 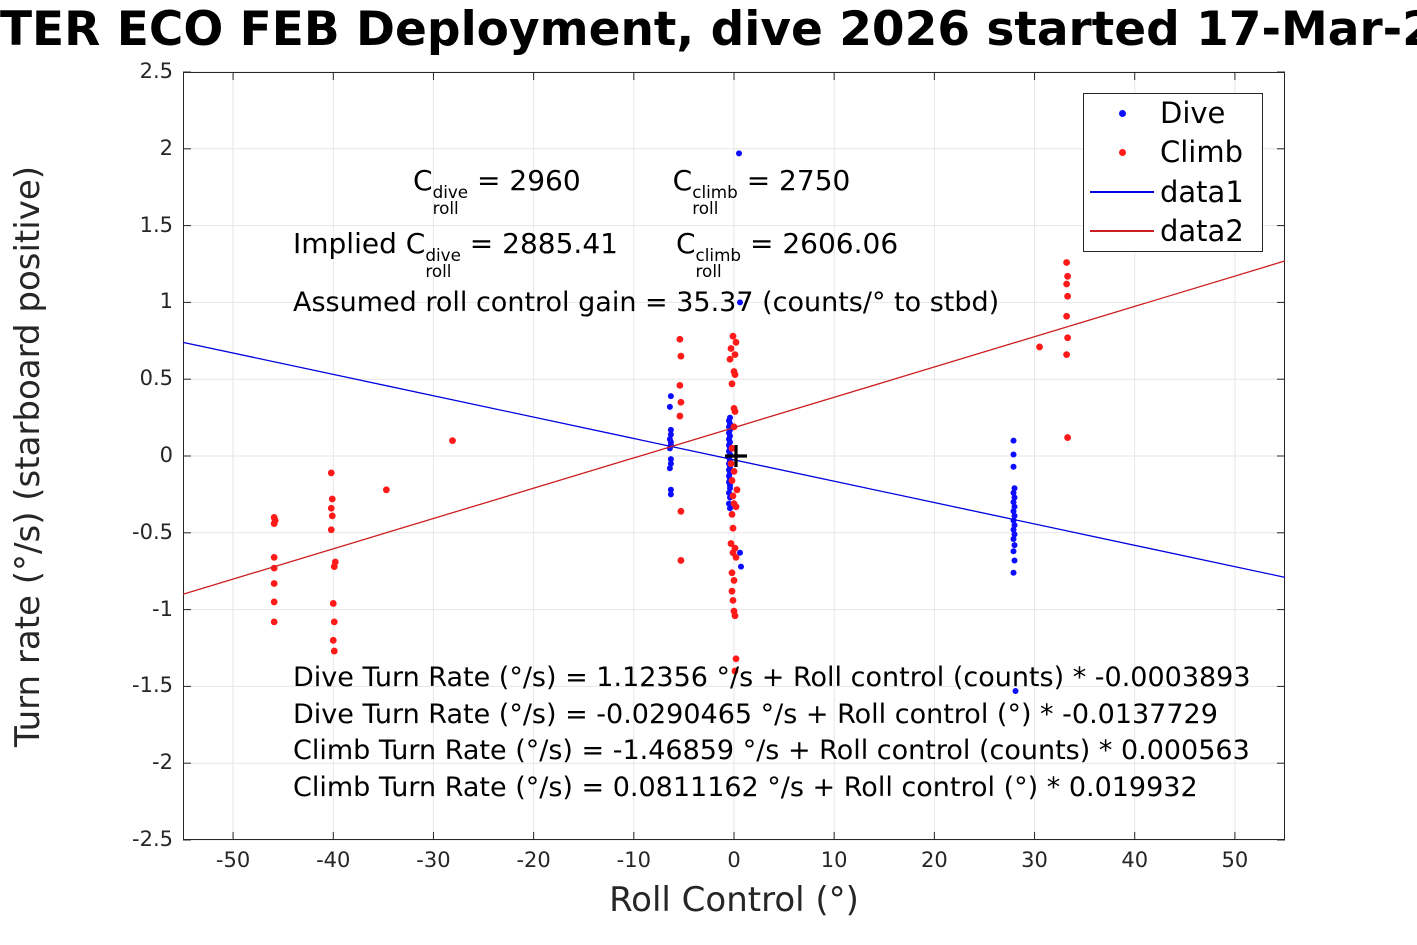 I want to click on legend-label: Climb, so click(x=1202, y=152).